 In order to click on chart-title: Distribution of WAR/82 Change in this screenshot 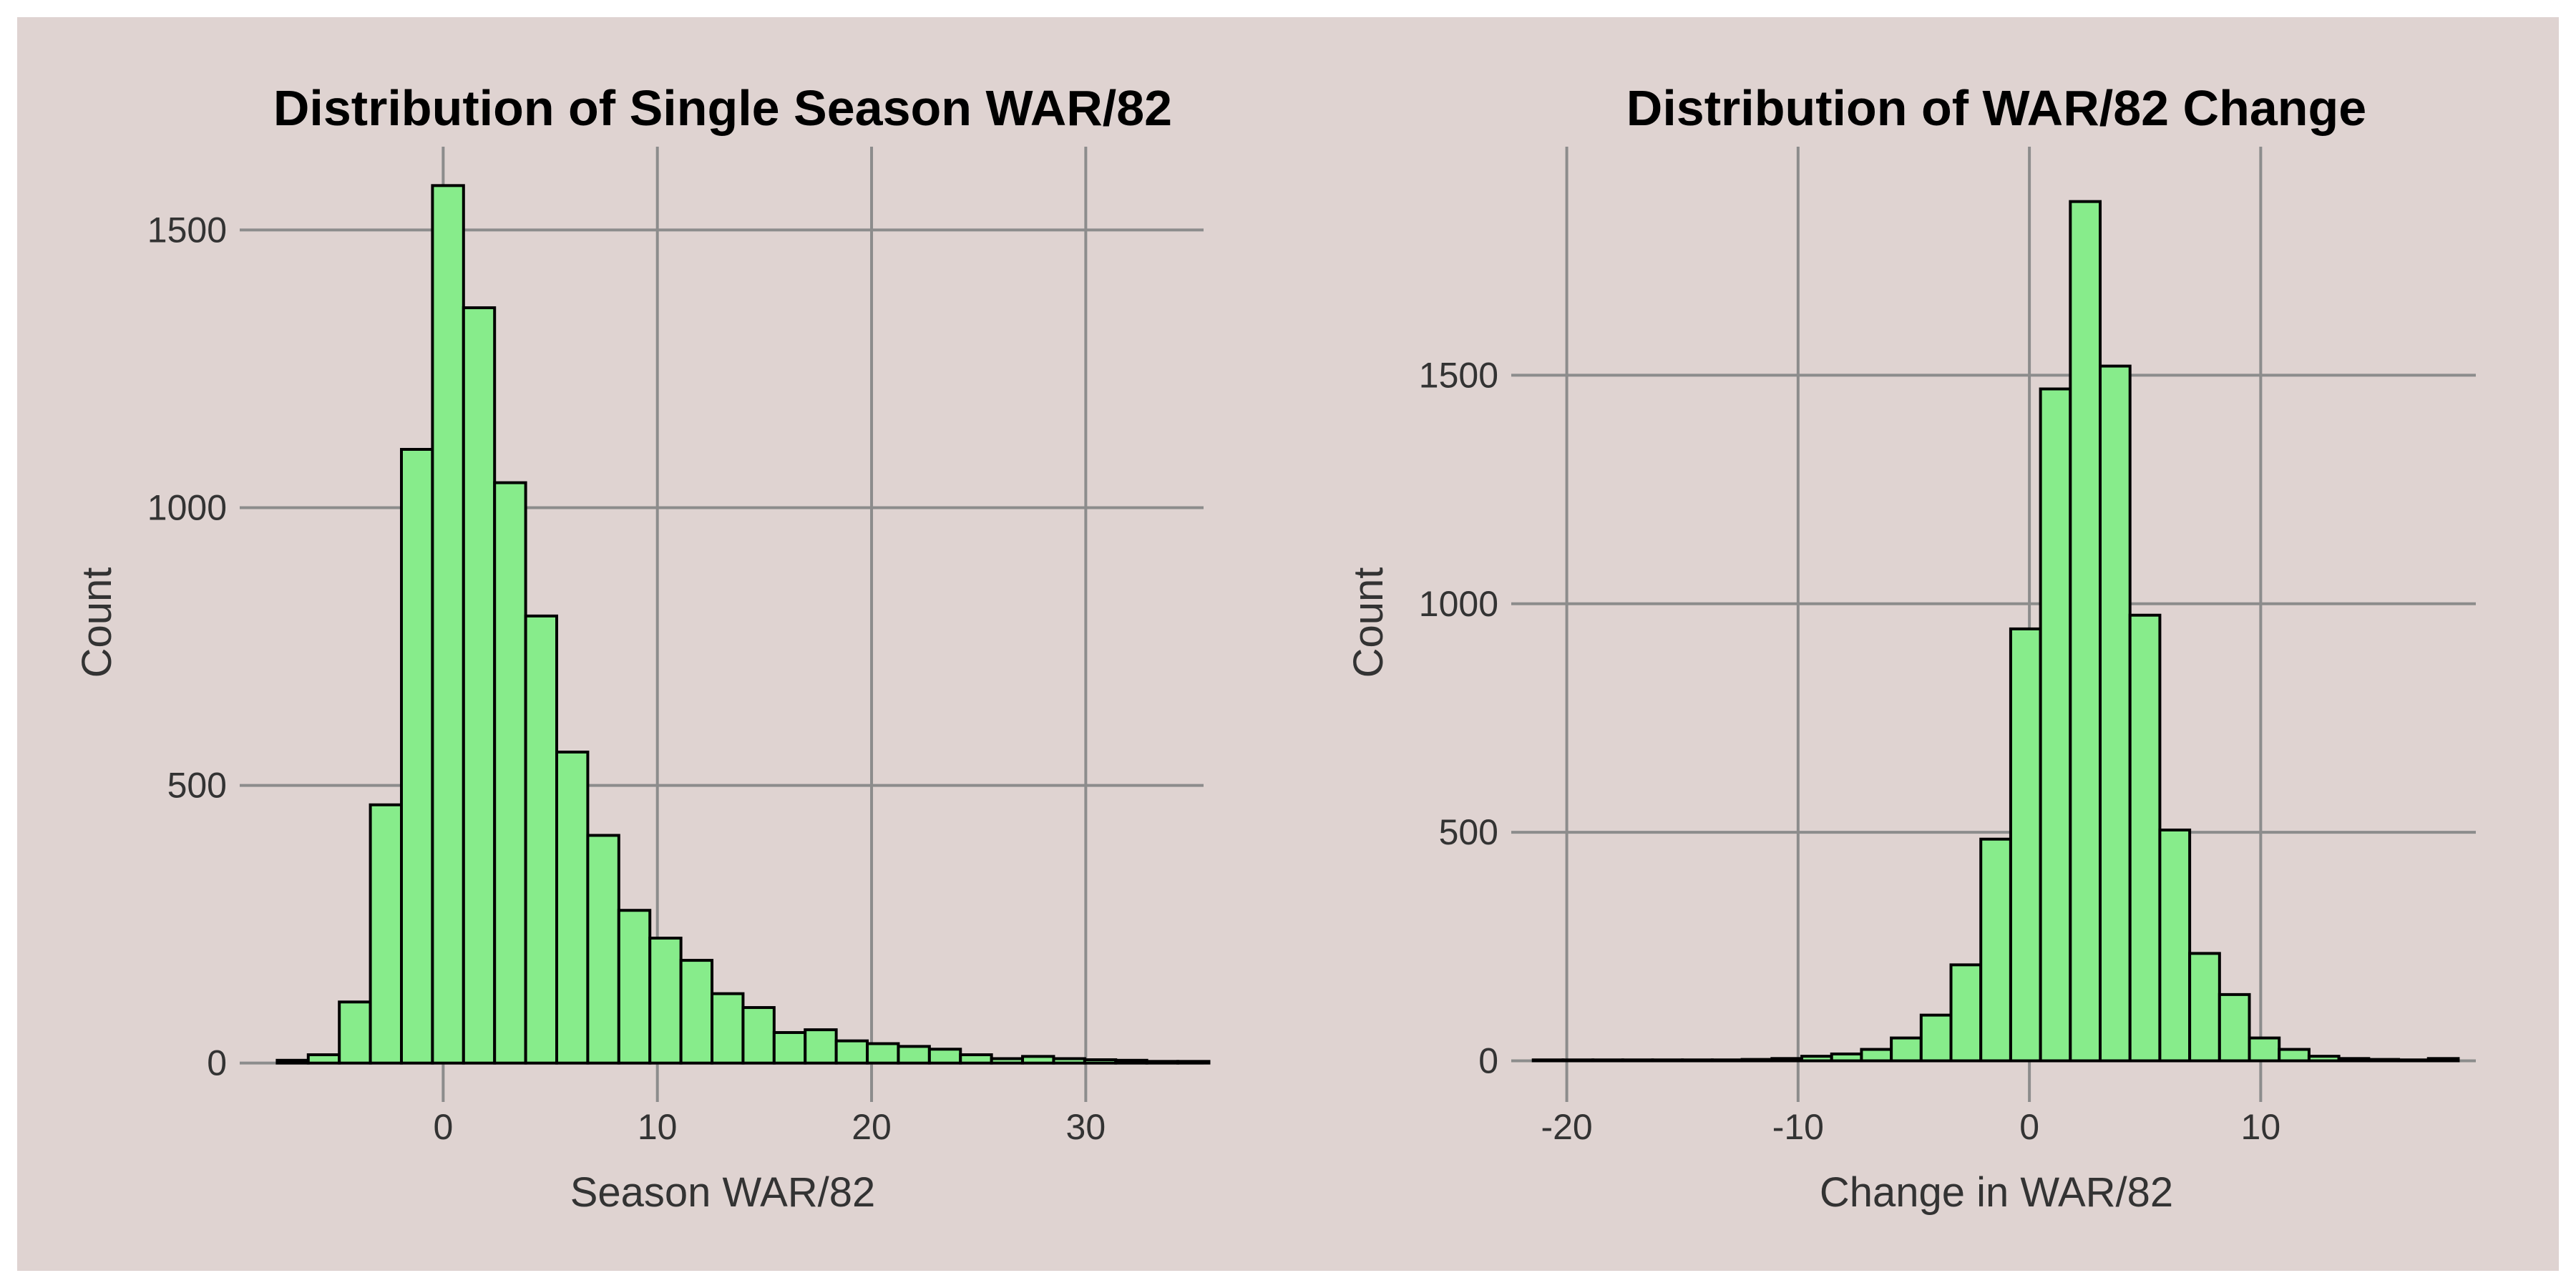, I will do `click(1996, 108)`.